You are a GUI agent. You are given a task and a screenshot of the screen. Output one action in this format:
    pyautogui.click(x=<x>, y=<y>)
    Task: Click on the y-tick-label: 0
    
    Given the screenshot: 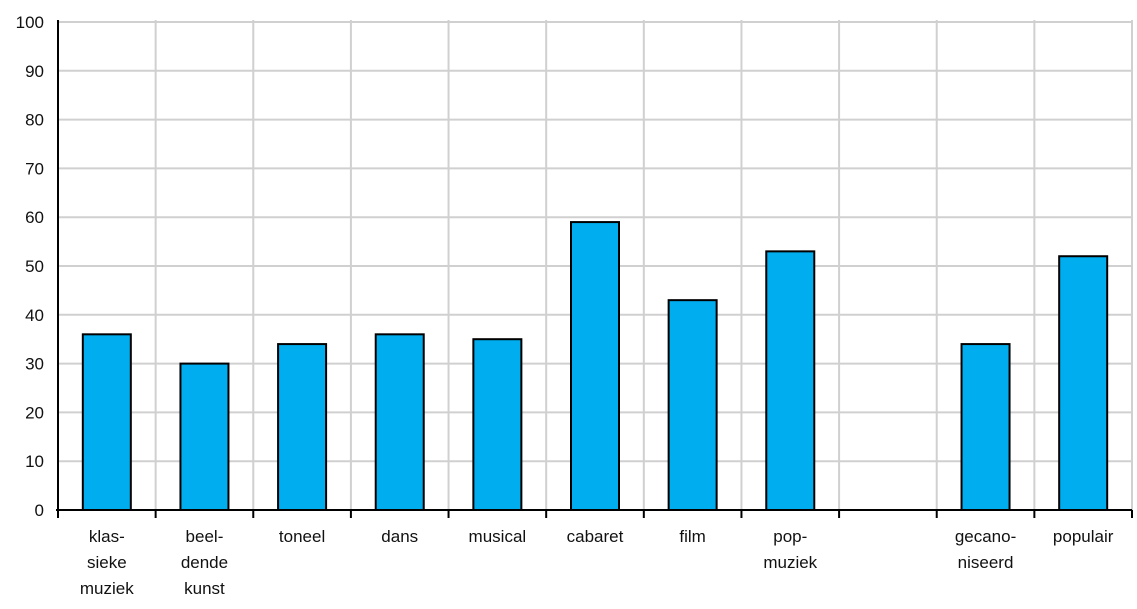 What is the action you would take?
    pyautogui.click(x=39, y=510)
    